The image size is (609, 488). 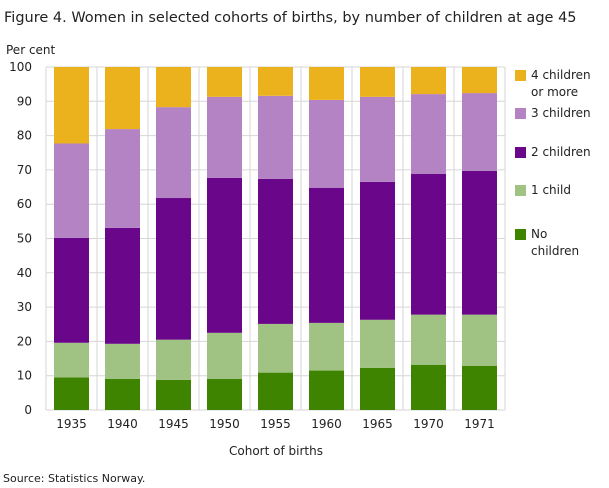 What do you see at coordinates (31, 50) in the screenshot?
I see `y-axis-label: Per cent` at bounding box center [31, 50].